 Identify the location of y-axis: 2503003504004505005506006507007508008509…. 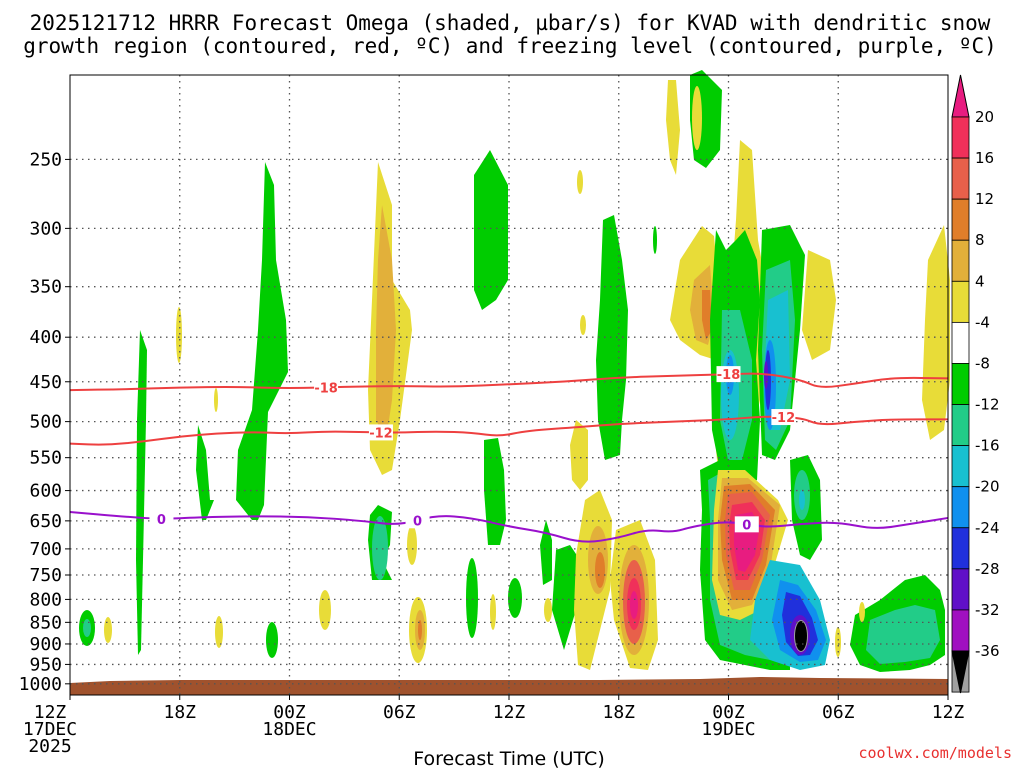
(44, 422).